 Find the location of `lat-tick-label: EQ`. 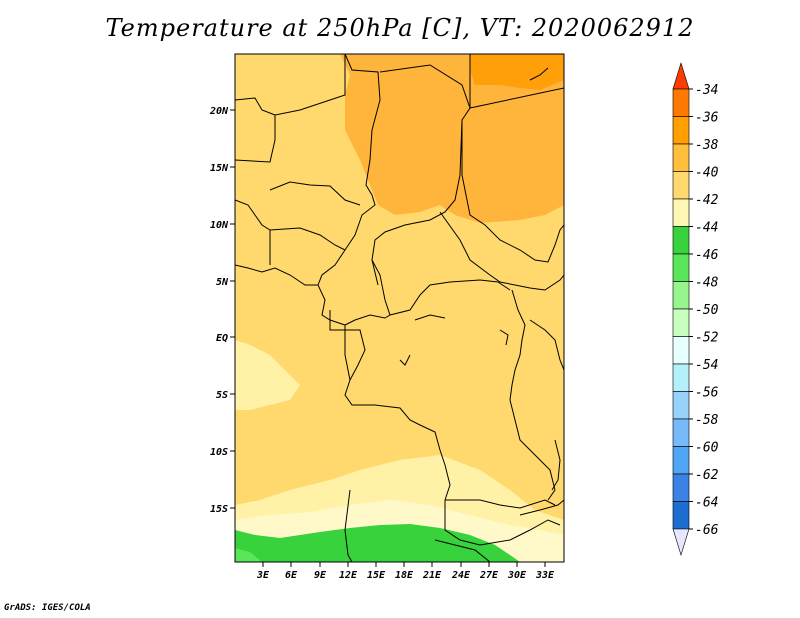

lat-tick-label: EQ is located at coordinates (222, 338).